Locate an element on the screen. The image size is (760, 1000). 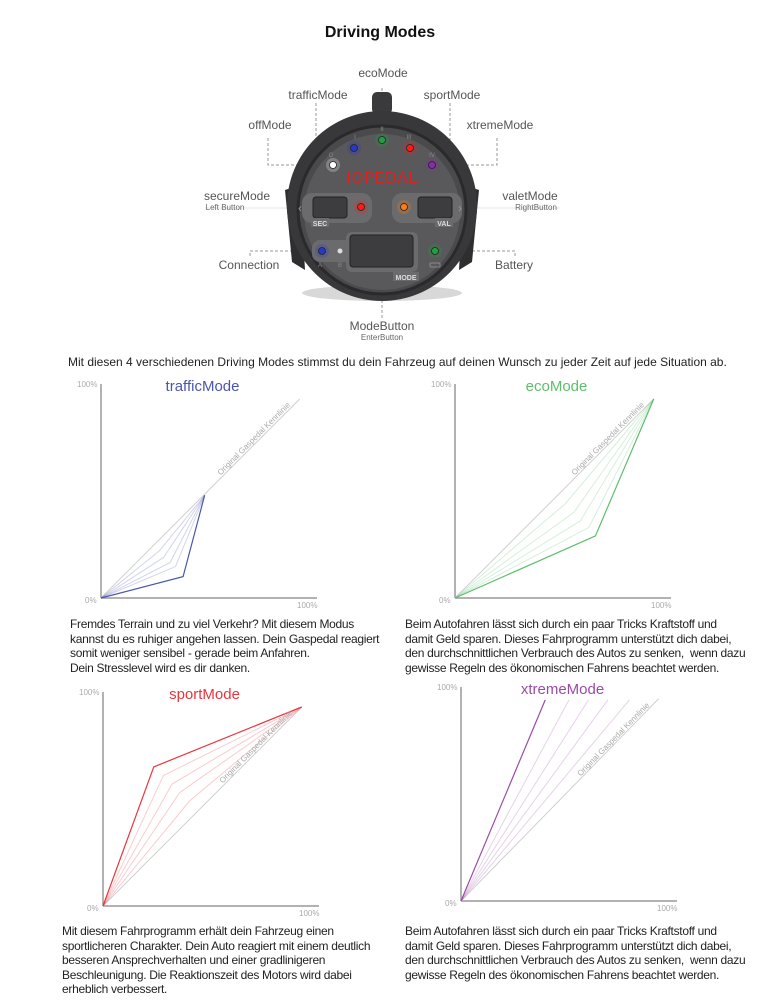
page-title: Driving Modes is located at coordinates (380, 32).